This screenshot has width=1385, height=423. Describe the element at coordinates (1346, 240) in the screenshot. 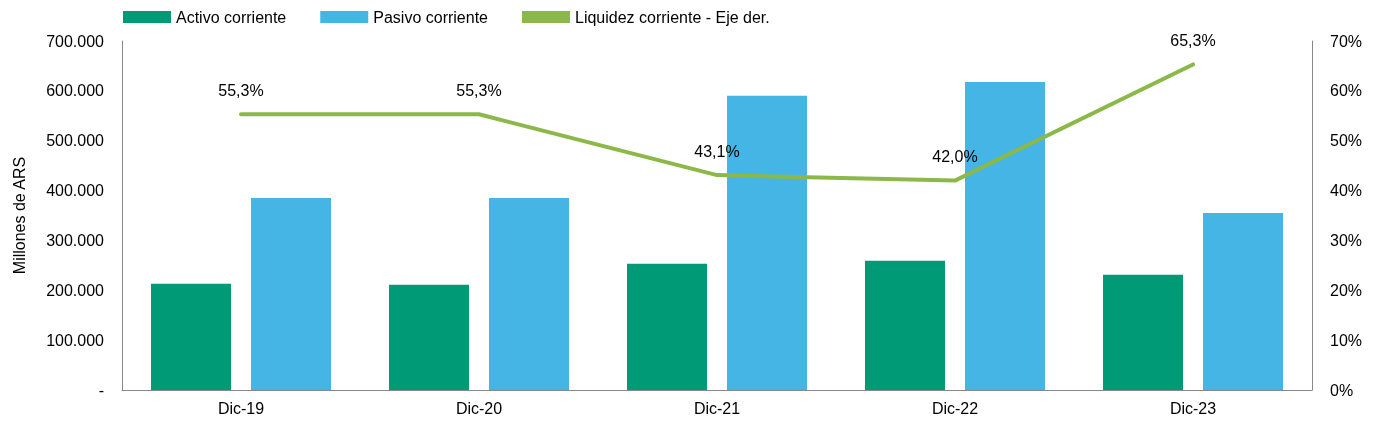

I see `y2-tick-label: 30%` at that location.